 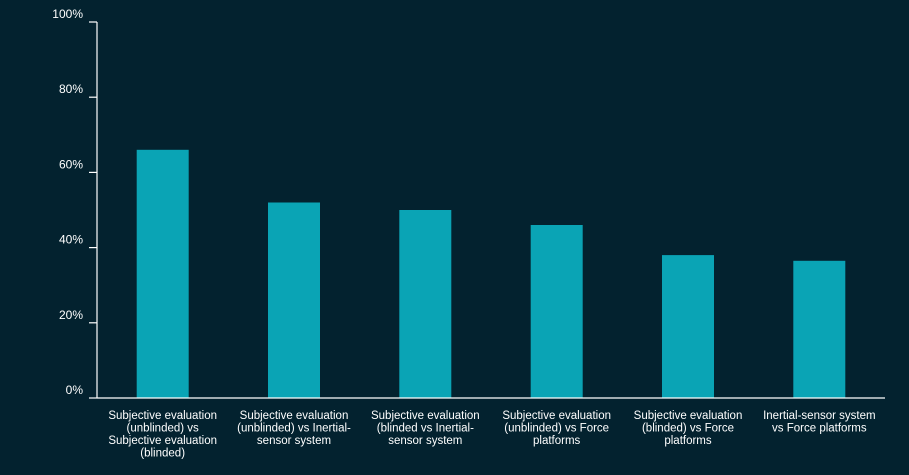 What do you see at coordinates (75, 390) in the screenshot?
I see `y-tick-label-0: 0%` at bounding box center [75, 390].